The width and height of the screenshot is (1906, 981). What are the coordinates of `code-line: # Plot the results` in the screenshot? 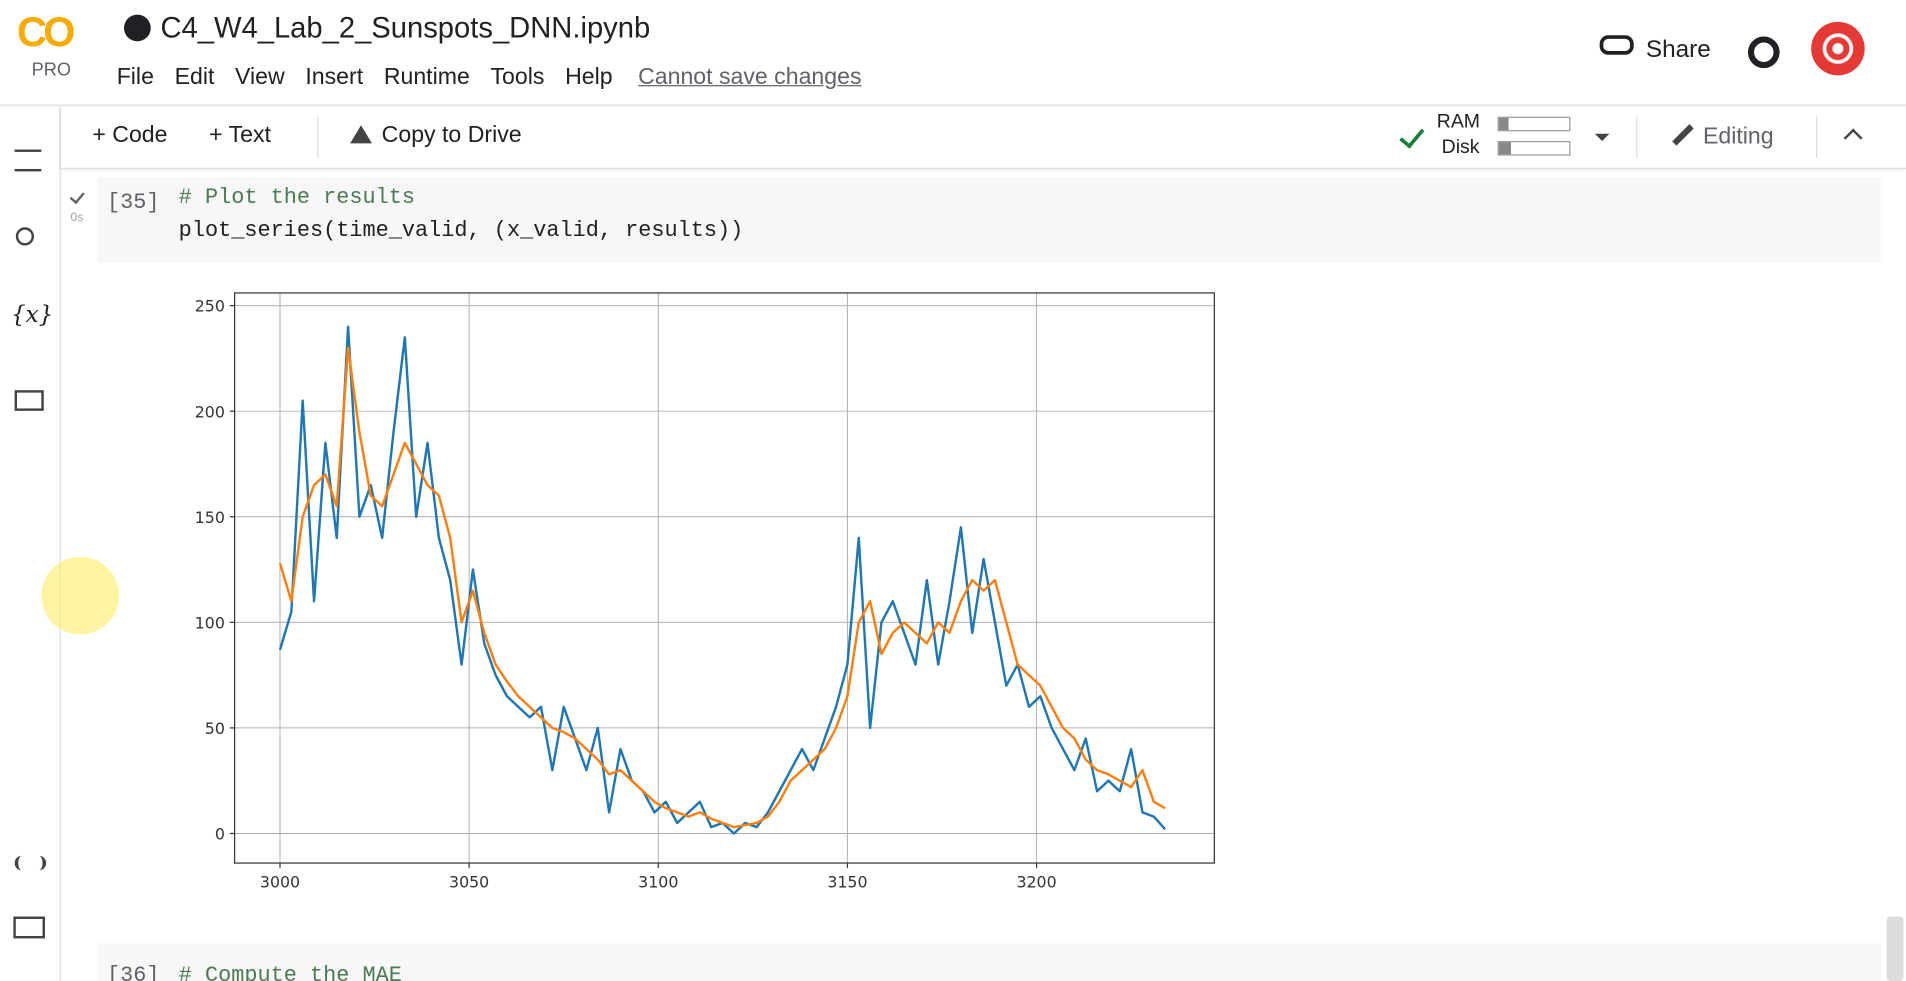 It's located at (297, 198).